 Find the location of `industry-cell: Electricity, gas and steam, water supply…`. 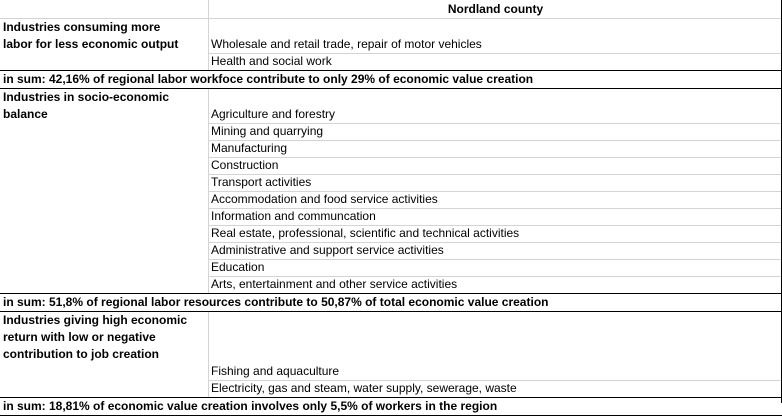

industry-cell: Electricity, gas and steam, water supply… is located at coordinates (364, 388).